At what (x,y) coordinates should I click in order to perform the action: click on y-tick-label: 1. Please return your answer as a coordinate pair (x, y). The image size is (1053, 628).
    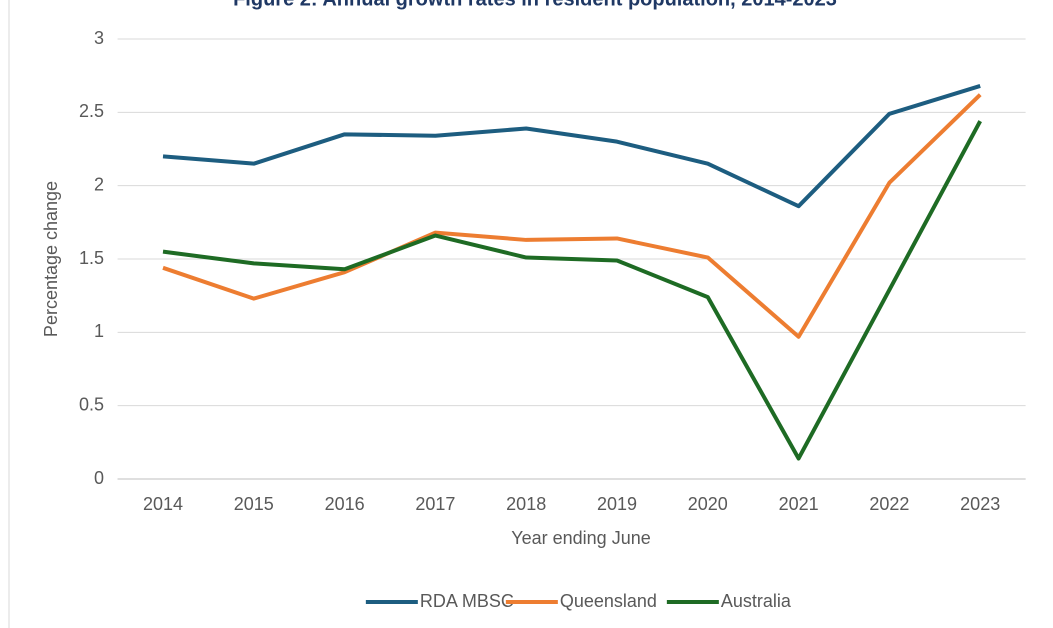
    Looking at the image, I should click on (99, 331).